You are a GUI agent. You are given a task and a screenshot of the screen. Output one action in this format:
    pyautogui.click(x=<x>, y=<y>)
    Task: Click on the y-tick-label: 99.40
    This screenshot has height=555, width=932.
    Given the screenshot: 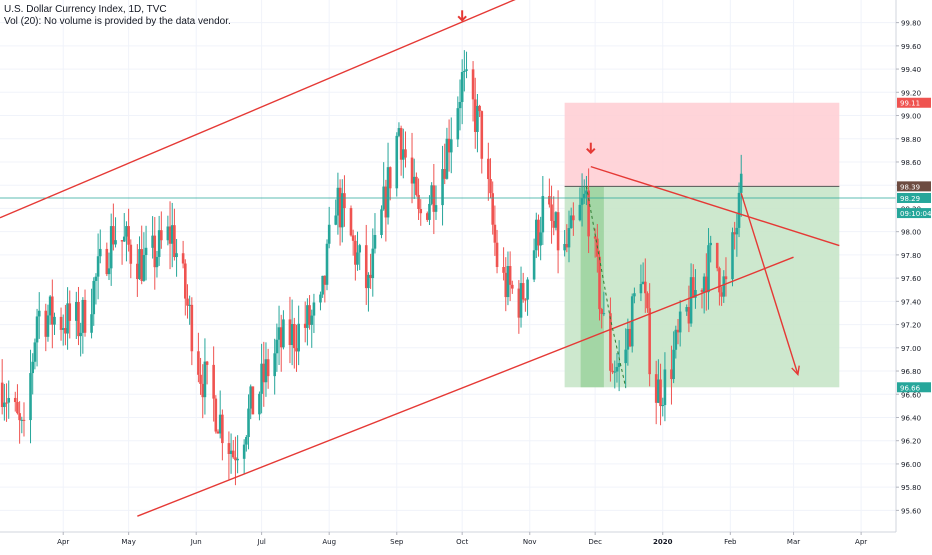 What is the action you would take?
    pyautogui.click(x=911, y=70)
    